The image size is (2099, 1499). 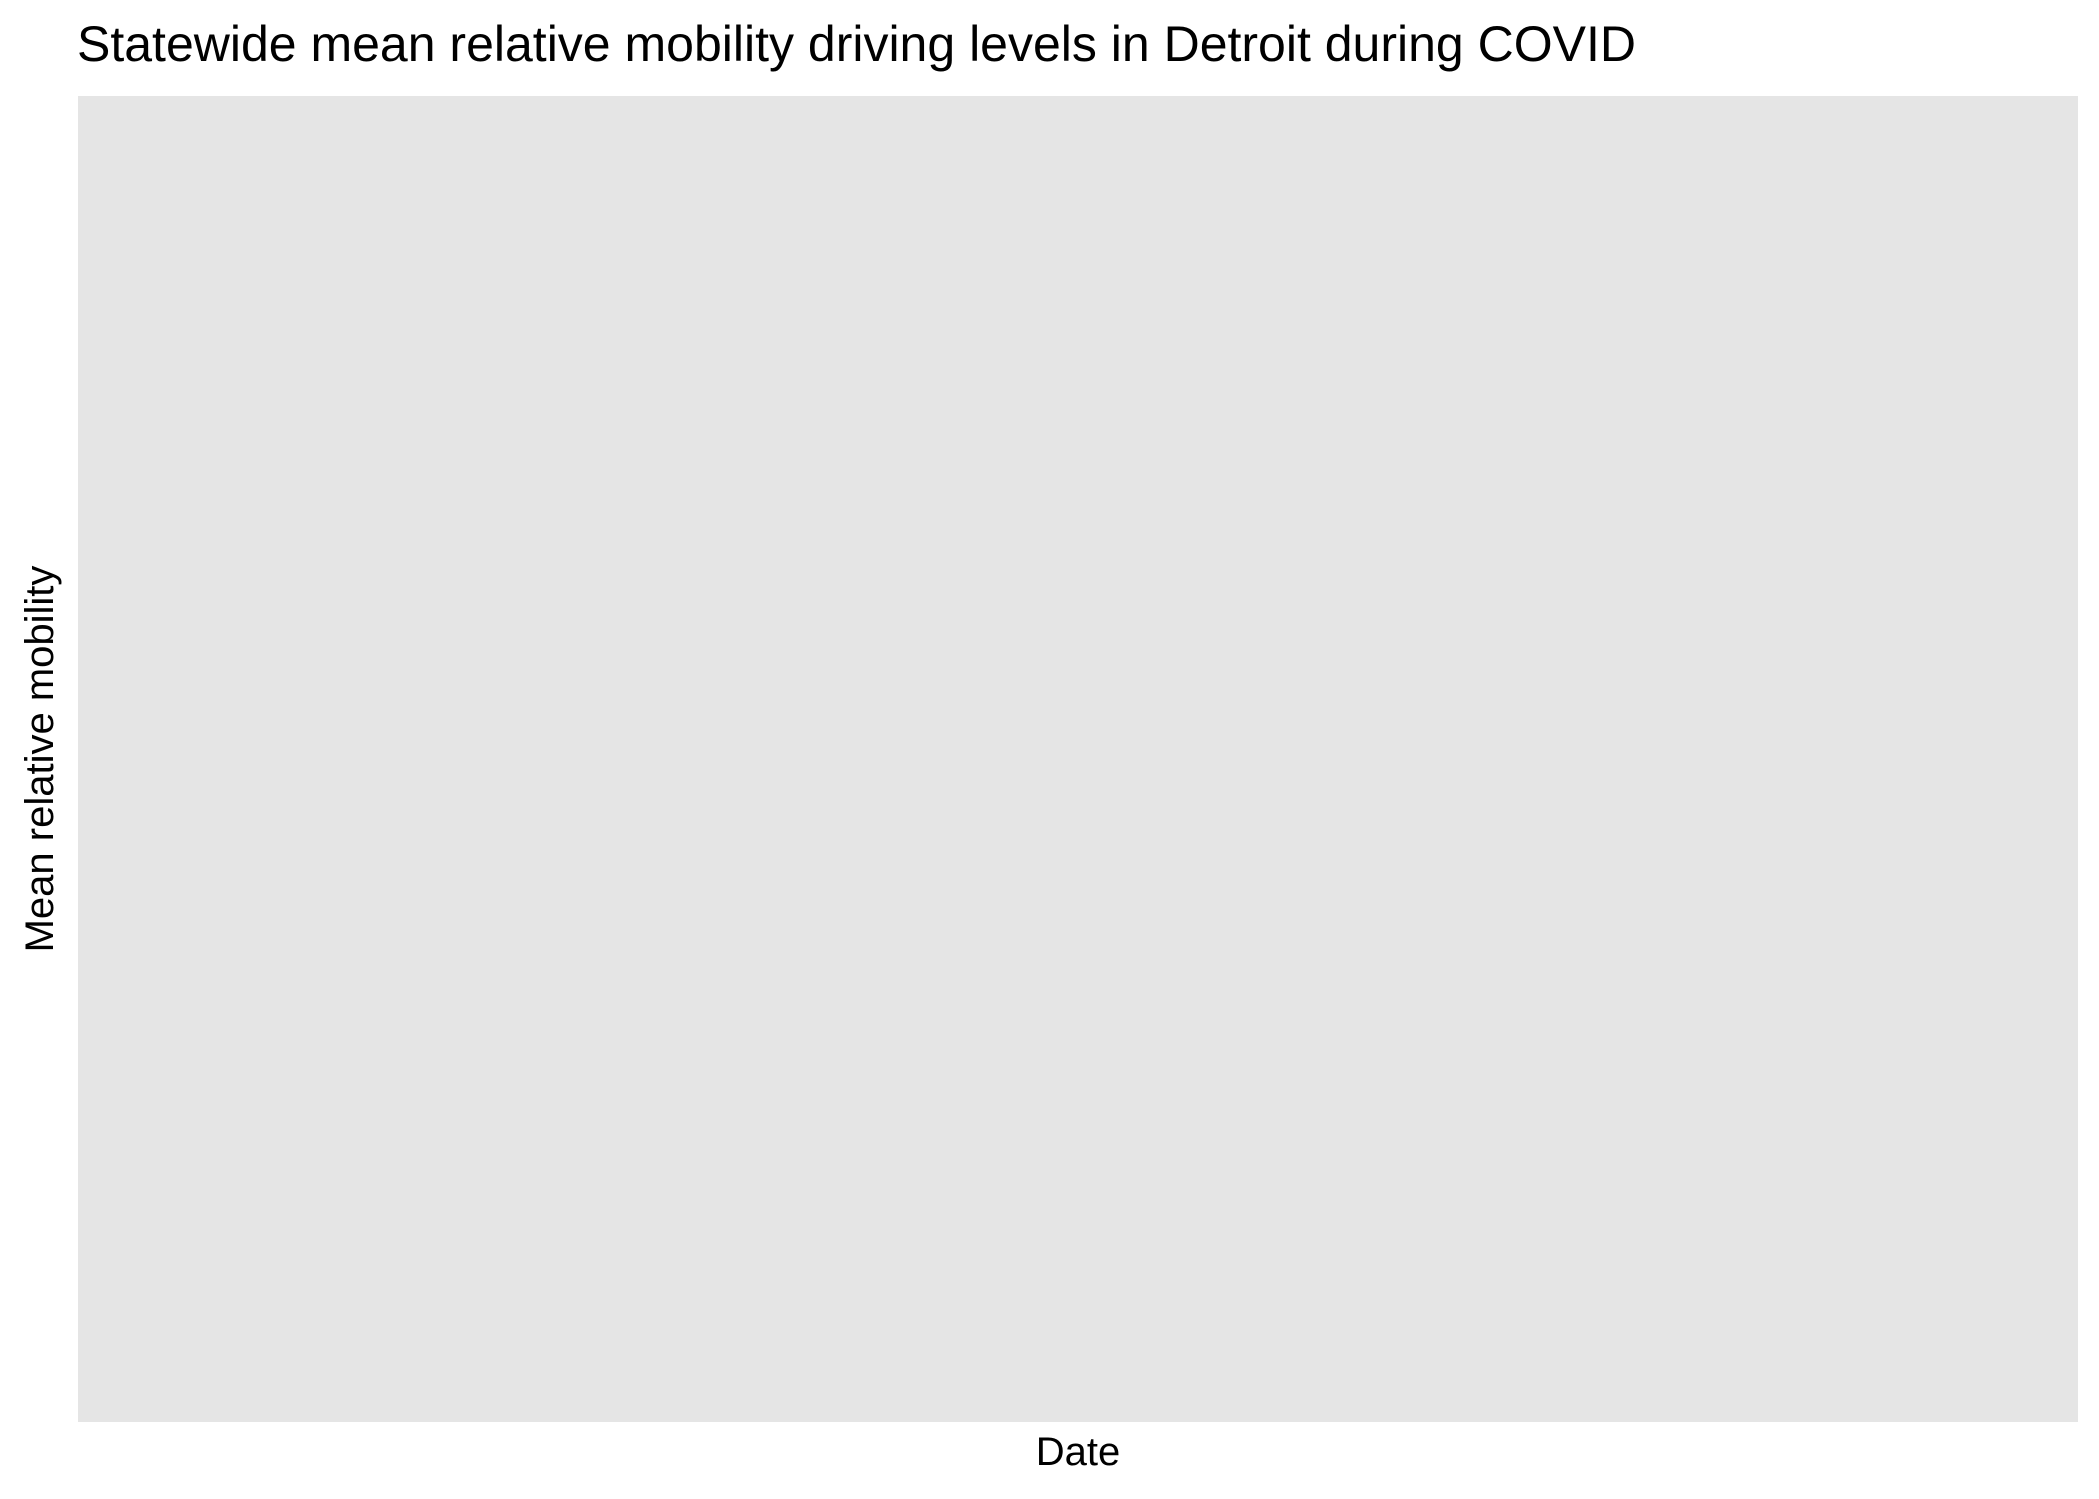 I want to click on x-axis-label: Date, so click(x=1078, y=1452).